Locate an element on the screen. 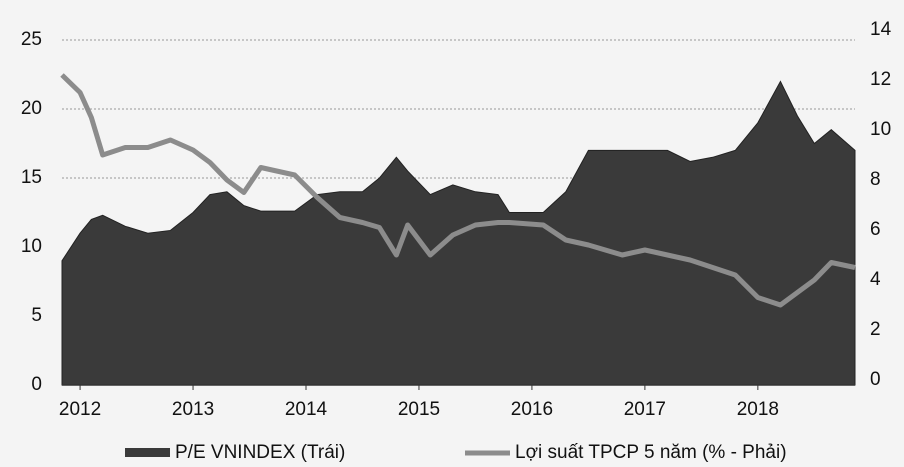 The width and height of the screenshot is (904, 467). legend-label: P/E VNINDEX (Trái) is located at coordinates (260, 452).